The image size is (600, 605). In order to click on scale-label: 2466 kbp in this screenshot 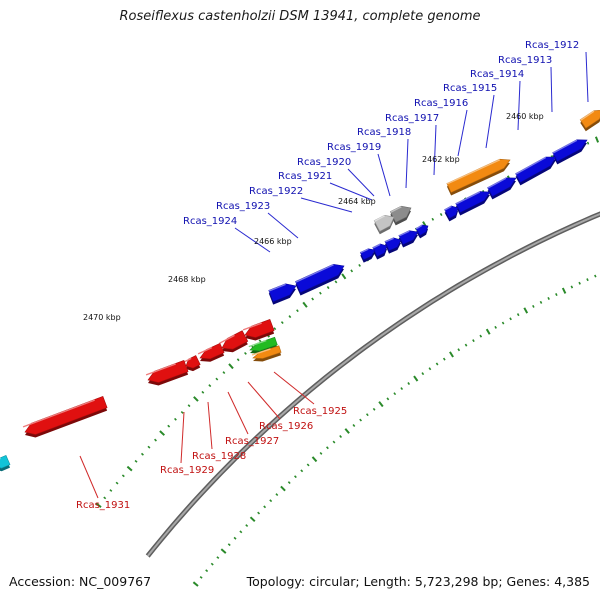, I will do `click(273, 241)`.